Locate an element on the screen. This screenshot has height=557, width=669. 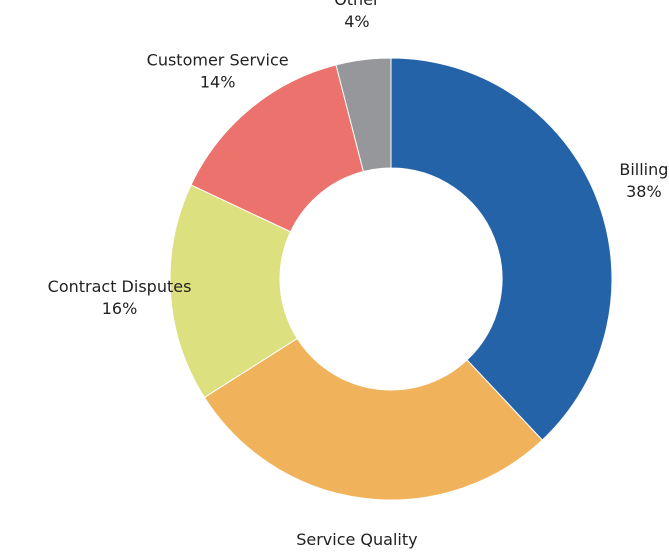
slice-name-label: Contract Disputes is located at coordinates (120, 286).